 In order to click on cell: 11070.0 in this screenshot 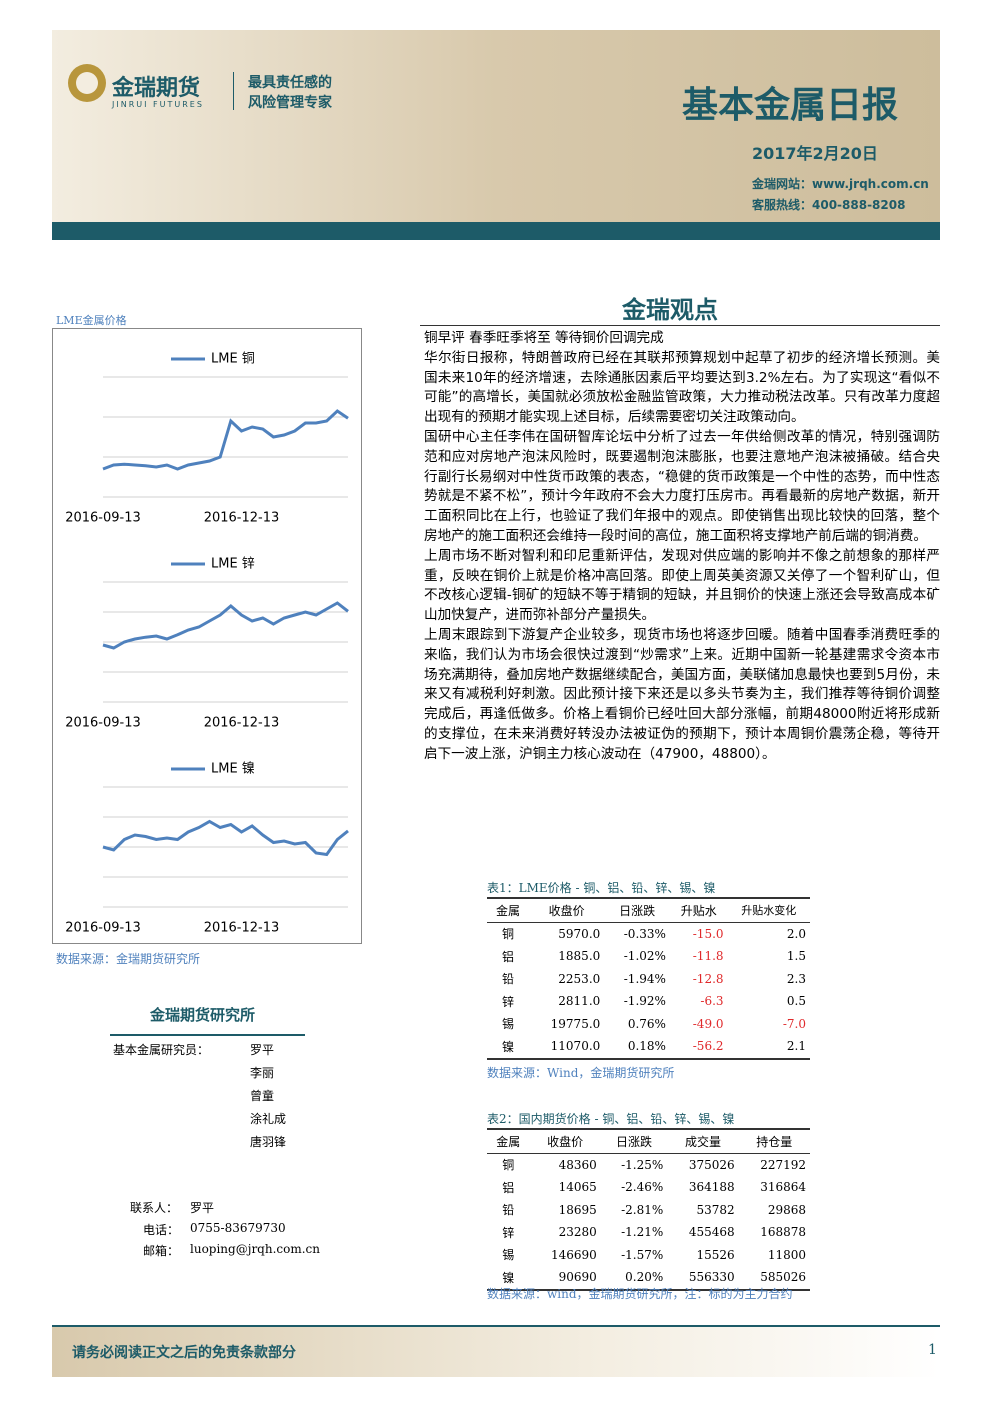, I will do `click(566, 1047)`.